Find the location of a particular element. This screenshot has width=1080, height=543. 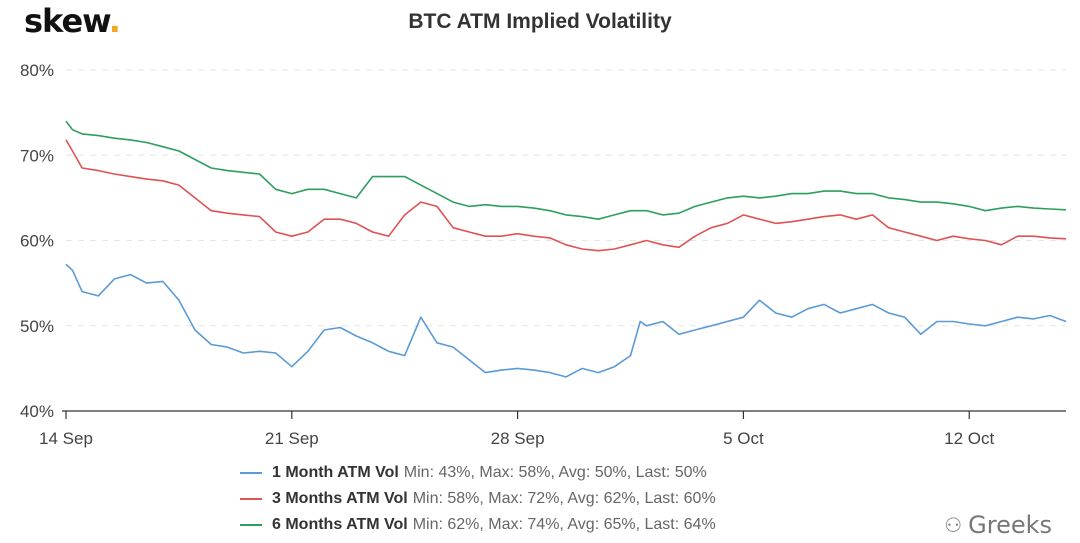

watermark: ⚇ Greeks is located at coordinates (998, 525).